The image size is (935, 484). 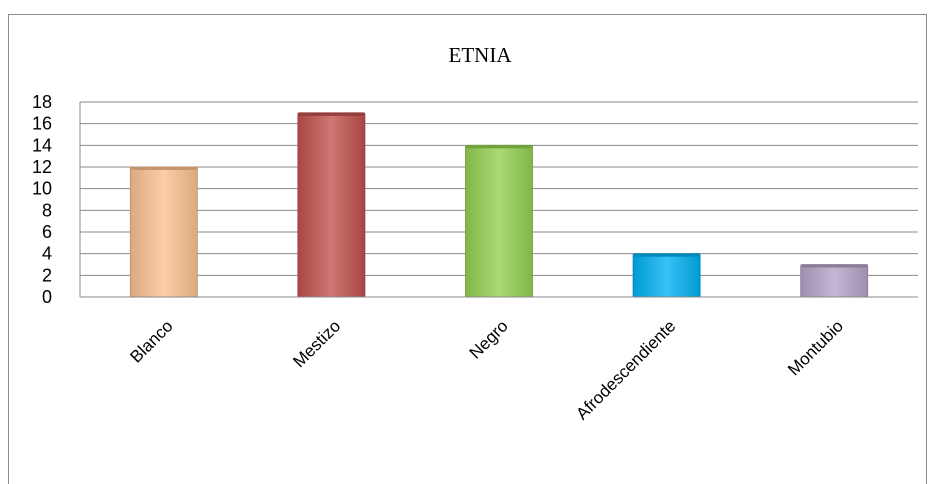 I want to click on y-tick-label: 2, so click(x=47, y=275).